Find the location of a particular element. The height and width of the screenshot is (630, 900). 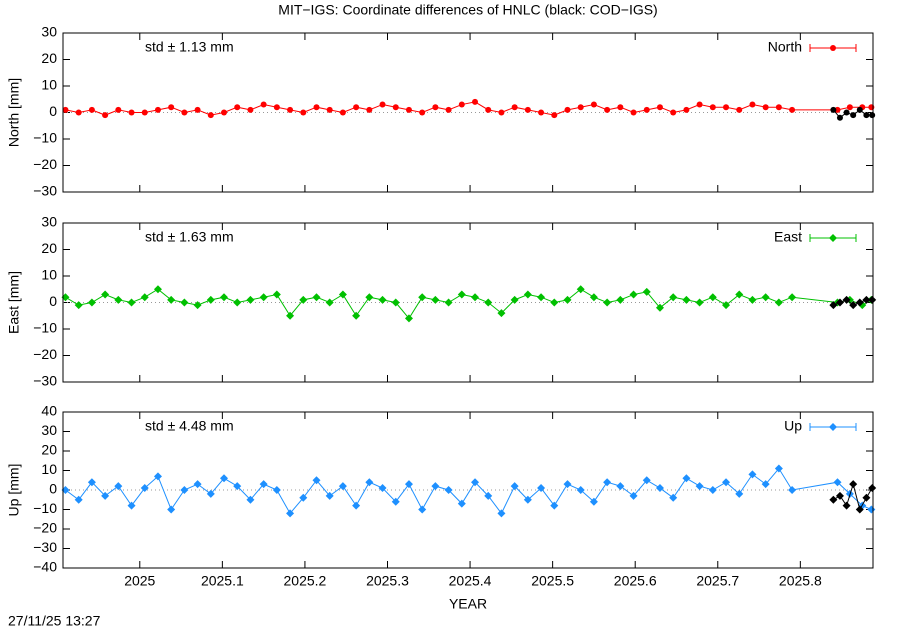

y-tick-label: 30 is located at coordinates (49, 222).